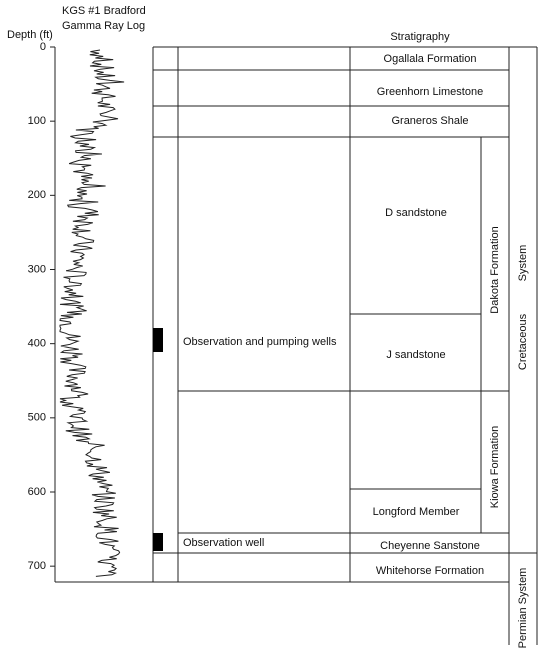 The image size is (550, 653). Describe the element at coordinates (37, 269) in the screenshot. I see `y-tick-label: 300` at that location.